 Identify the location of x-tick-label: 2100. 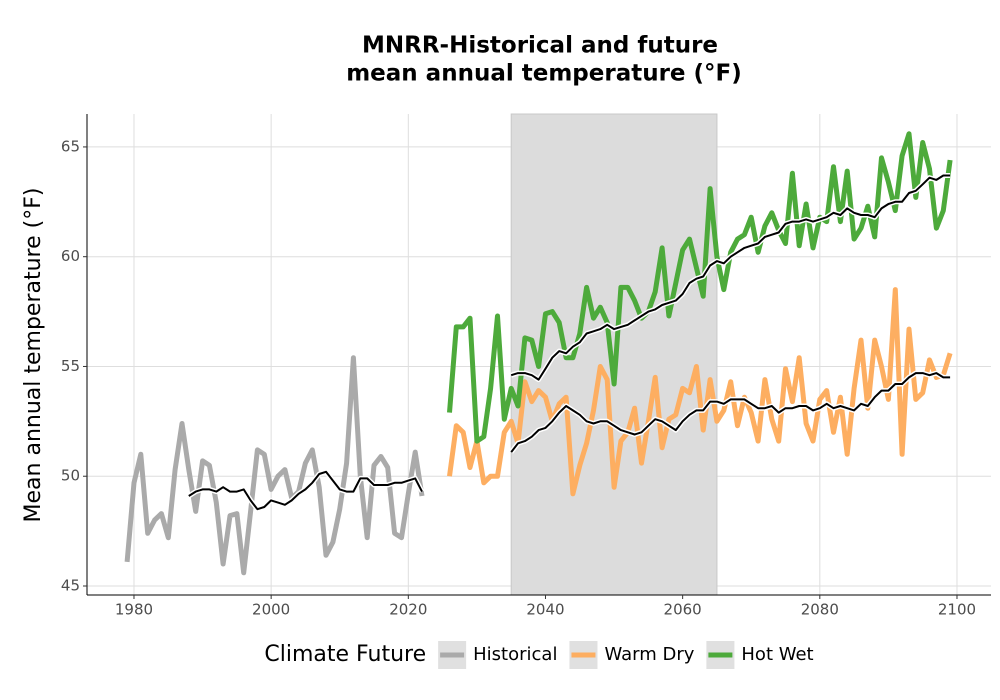
(957, 610).